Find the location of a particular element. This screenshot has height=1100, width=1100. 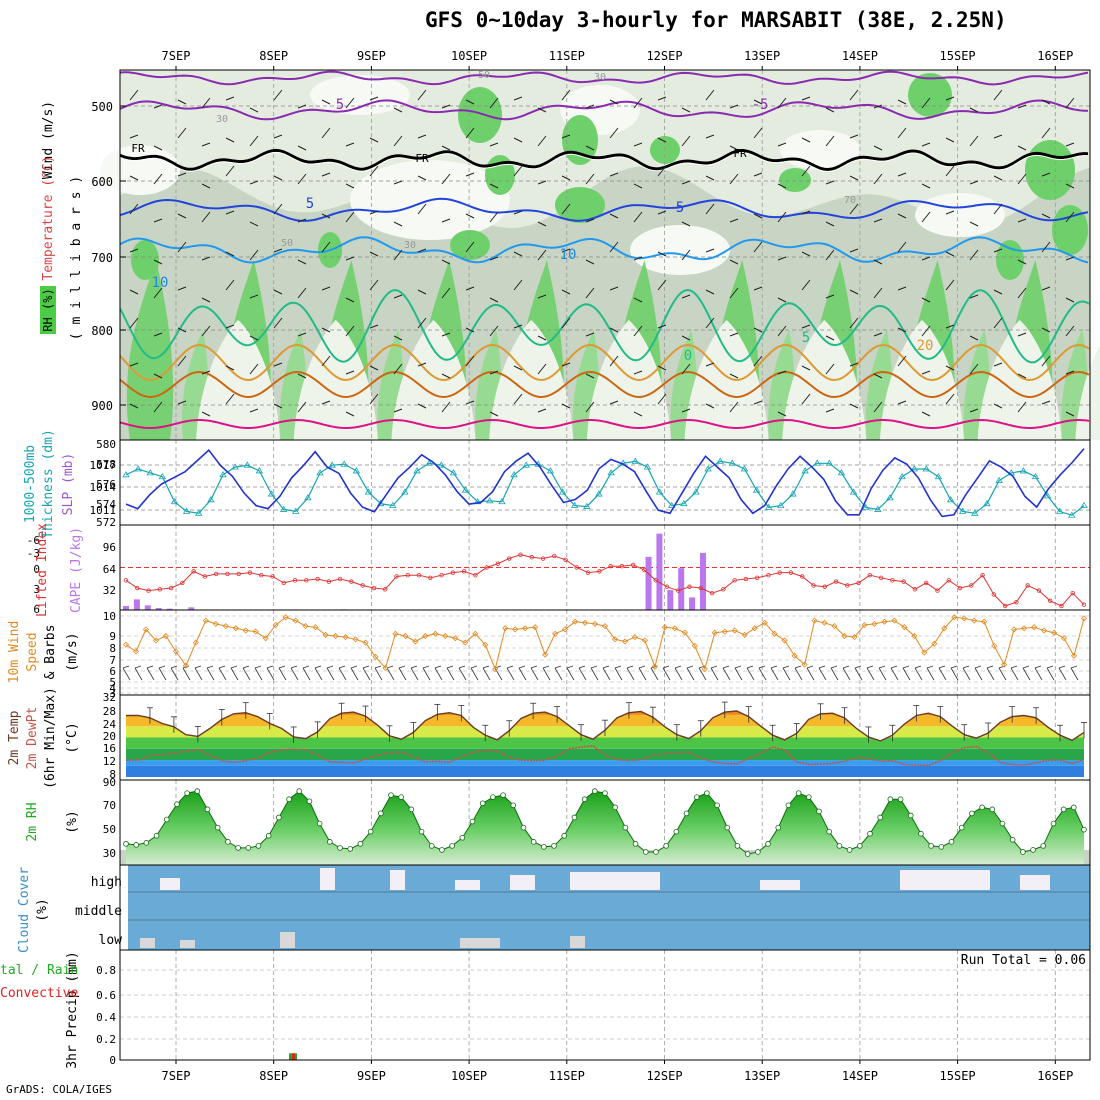

panel-frame is located at coordinates (605, 1005).